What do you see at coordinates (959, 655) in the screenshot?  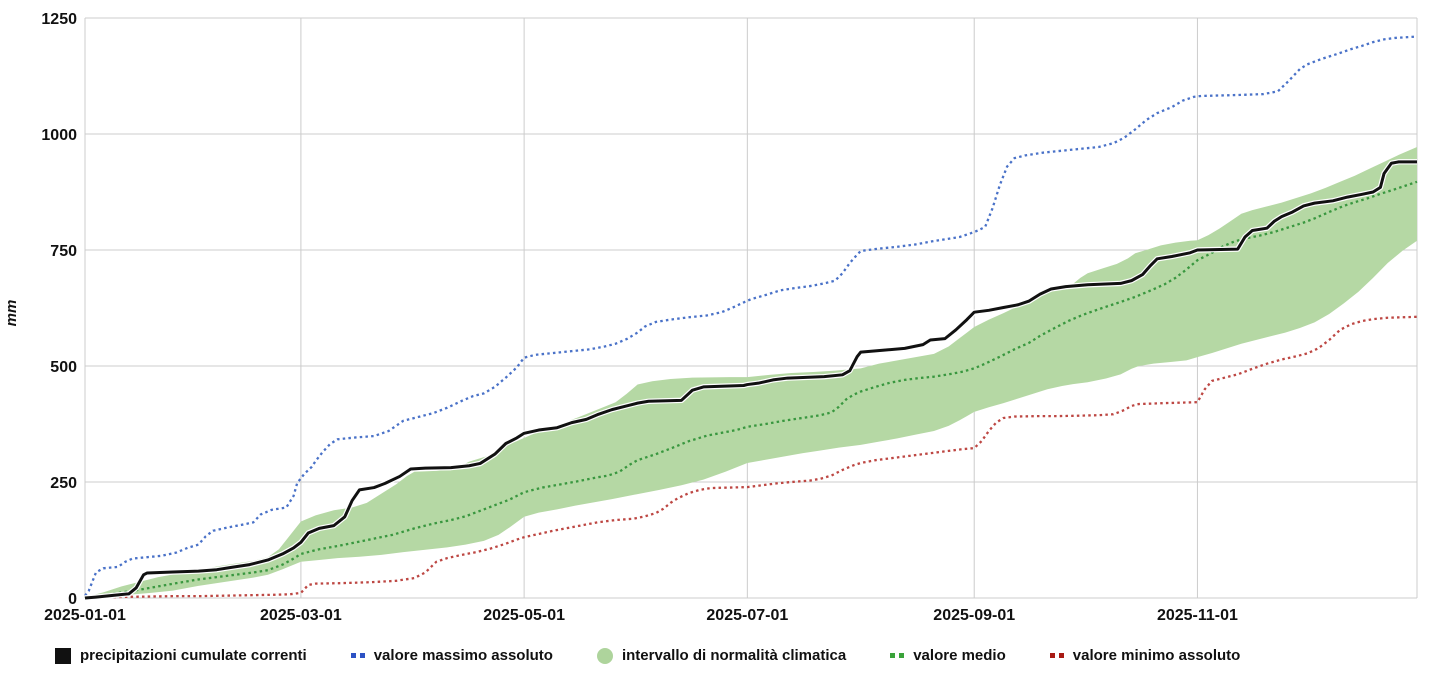 I see `legend-label: valore medio` at bounding box center [959, 655].